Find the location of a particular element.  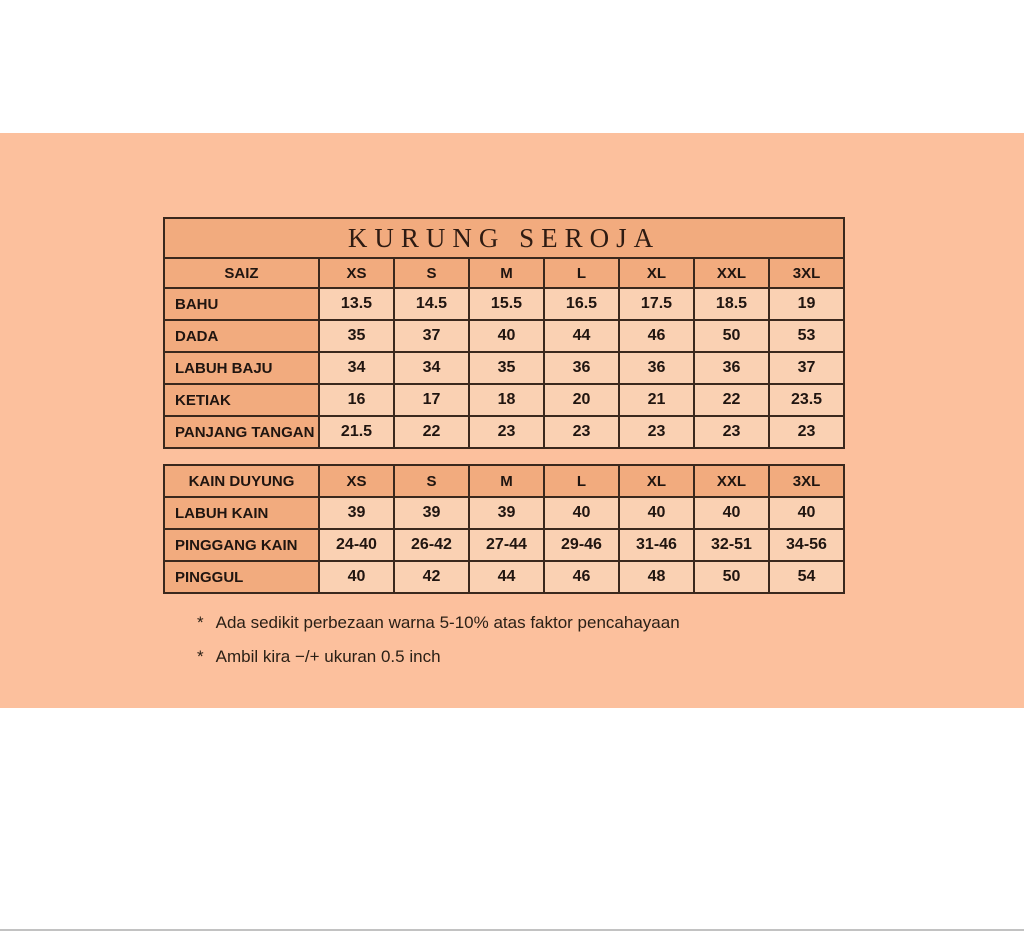

measurement-value: 16.5 is located at coordinates (581, 304).